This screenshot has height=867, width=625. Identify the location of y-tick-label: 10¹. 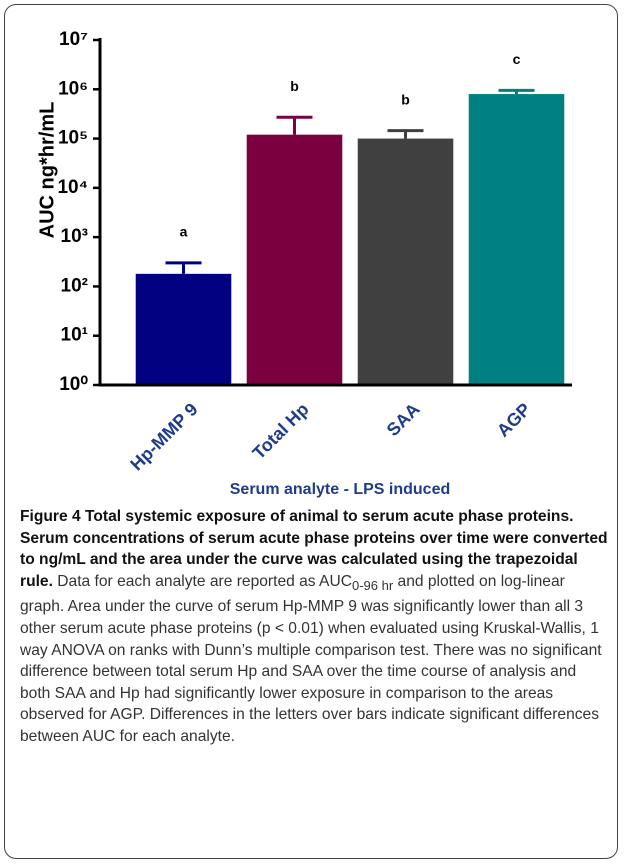
(74, 335).